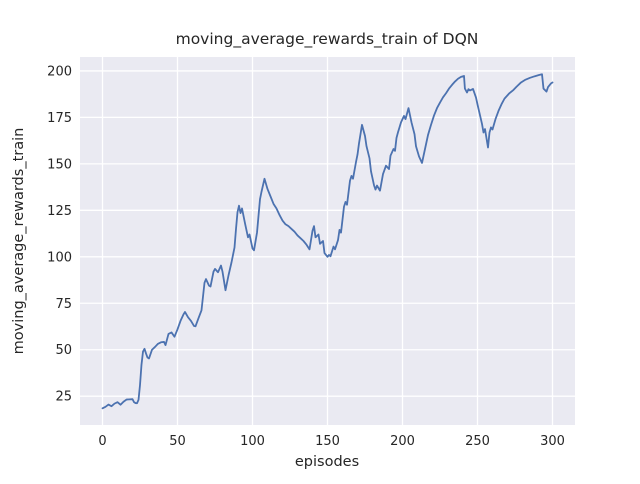 This screenshot has height=484, width=640. What do you see at coordinates (252, 441) in the screenshot?
I see `x-tick-label: 100` at bounding box center [252, 441].